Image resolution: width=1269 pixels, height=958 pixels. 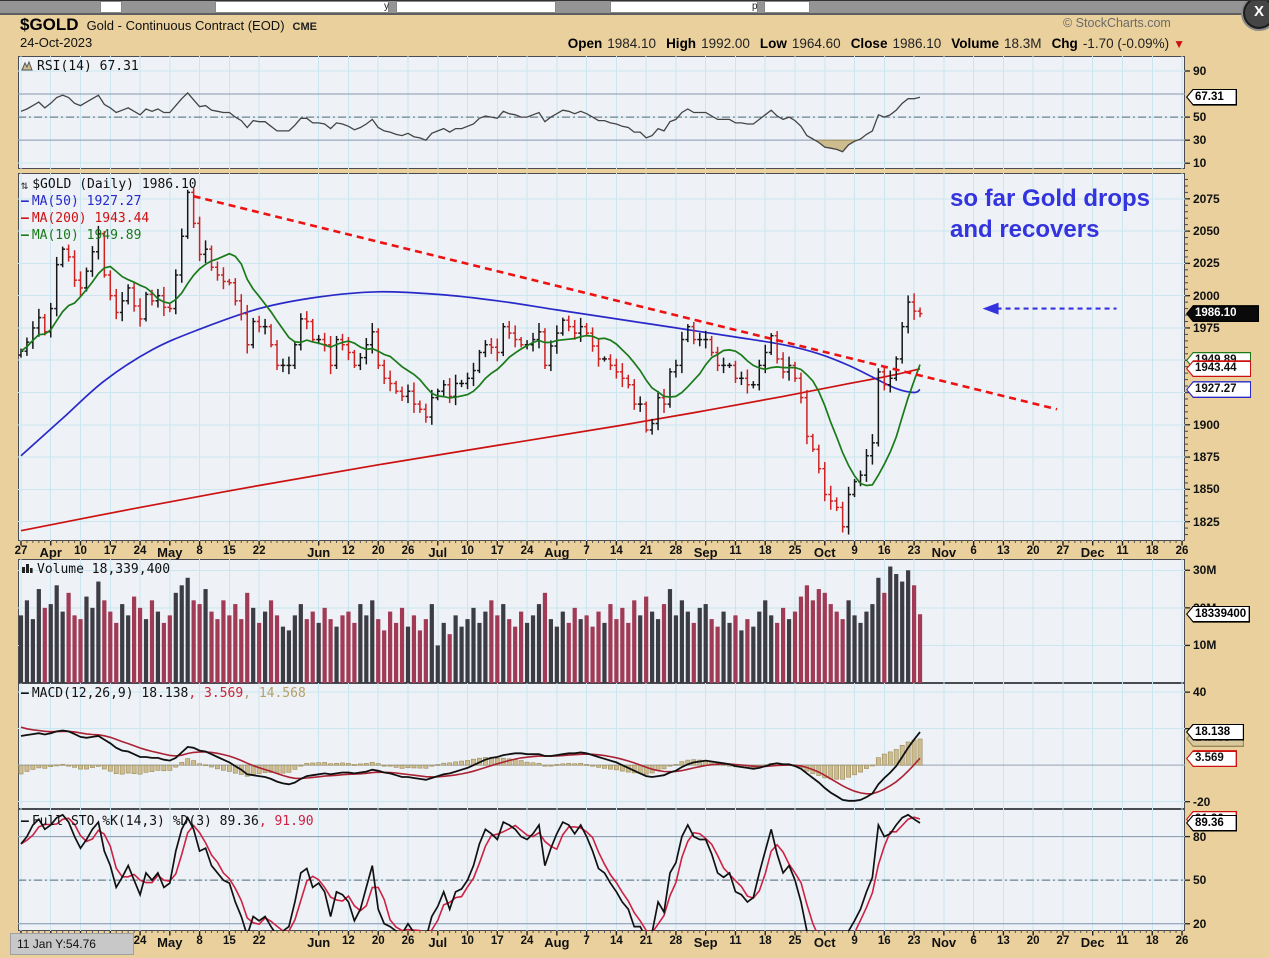 What do you see at coordinates (1211, 759) in the screenshot?
I see `macd-value-tag: 3.569` at bounding box center [1211, 759].